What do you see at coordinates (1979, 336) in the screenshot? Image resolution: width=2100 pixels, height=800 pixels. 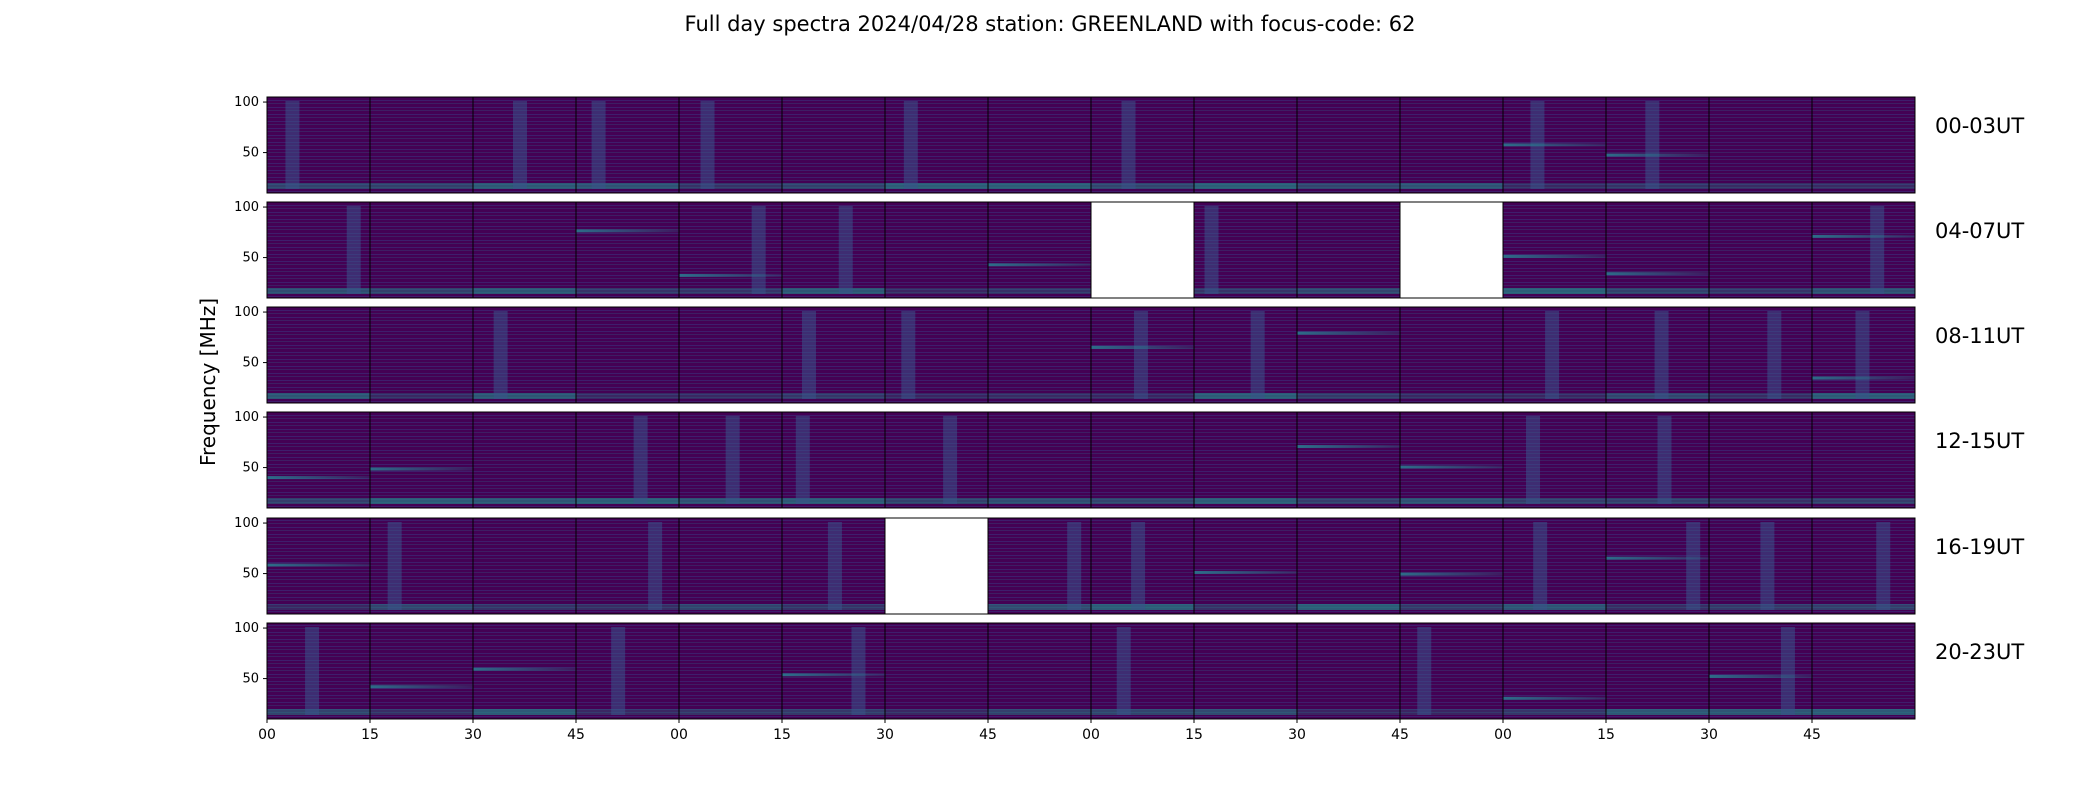 I see `row-time-label: 08-11UT` at bounding box center [1979, 336].